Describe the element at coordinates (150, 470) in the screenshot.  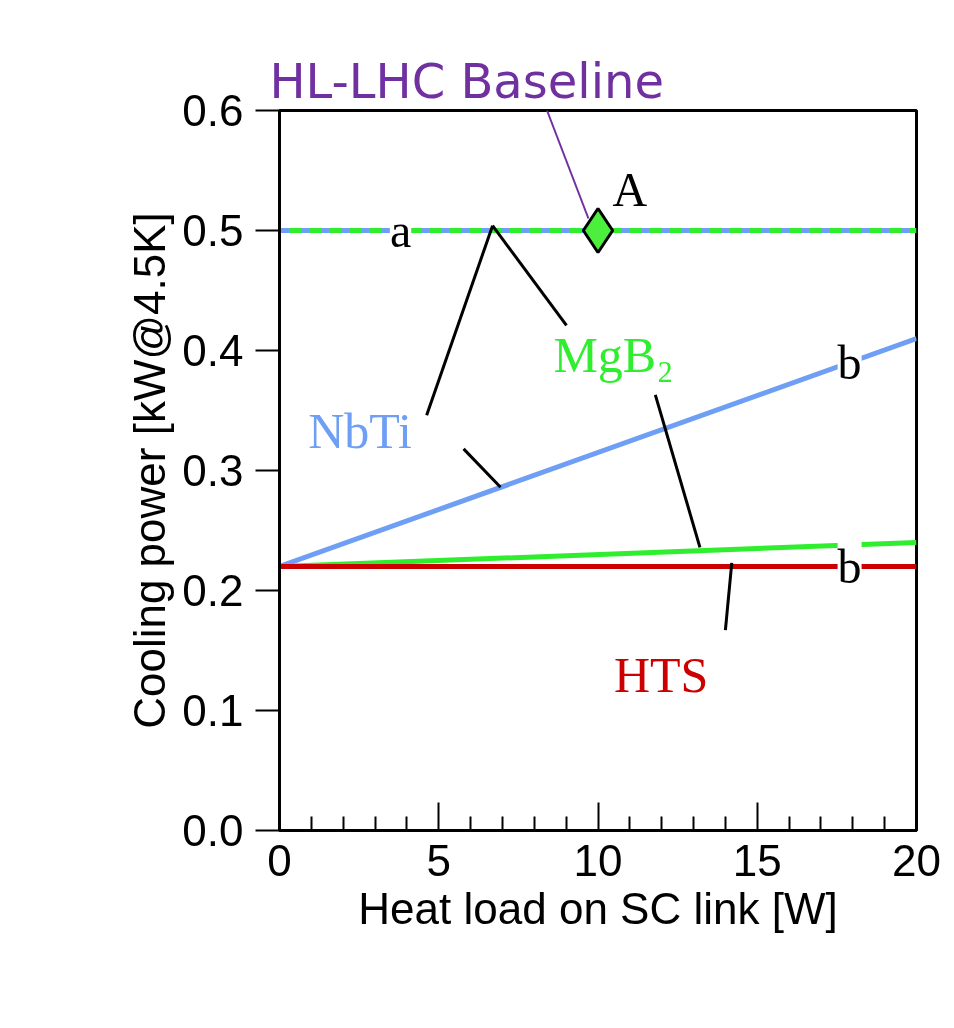
I see `y-axis-title: Cooling power [kW@4.5K]` at that location.